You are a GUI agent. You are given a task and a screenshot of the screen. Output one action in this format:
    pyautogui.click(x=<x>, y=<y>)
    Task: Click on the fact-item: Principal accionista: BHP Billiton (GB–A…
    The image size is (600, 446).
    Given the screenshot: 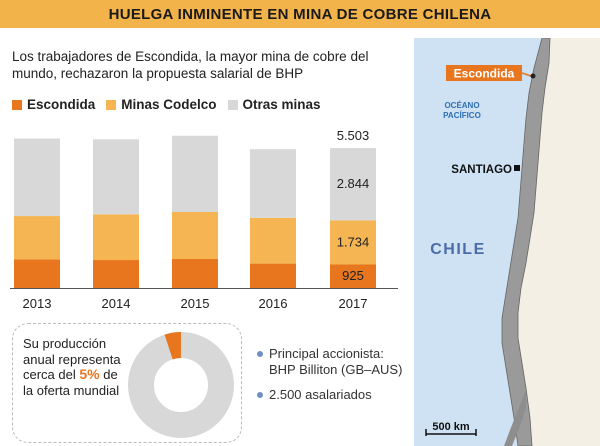 What is the action you would take?
    pyautogui.click(x=332, y=361)
    